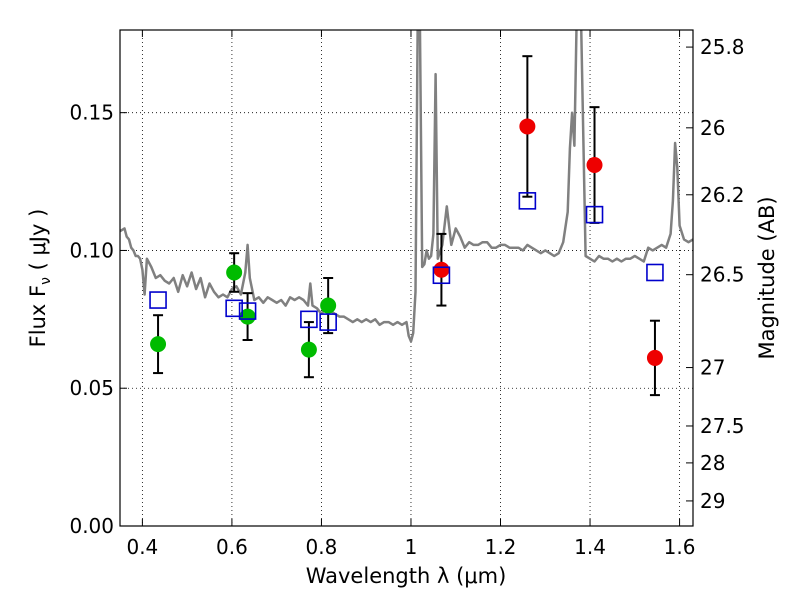  Describe the element at coordinates (712, 128) in the screenshot. I see `y2-tick-label: 26` at that location.